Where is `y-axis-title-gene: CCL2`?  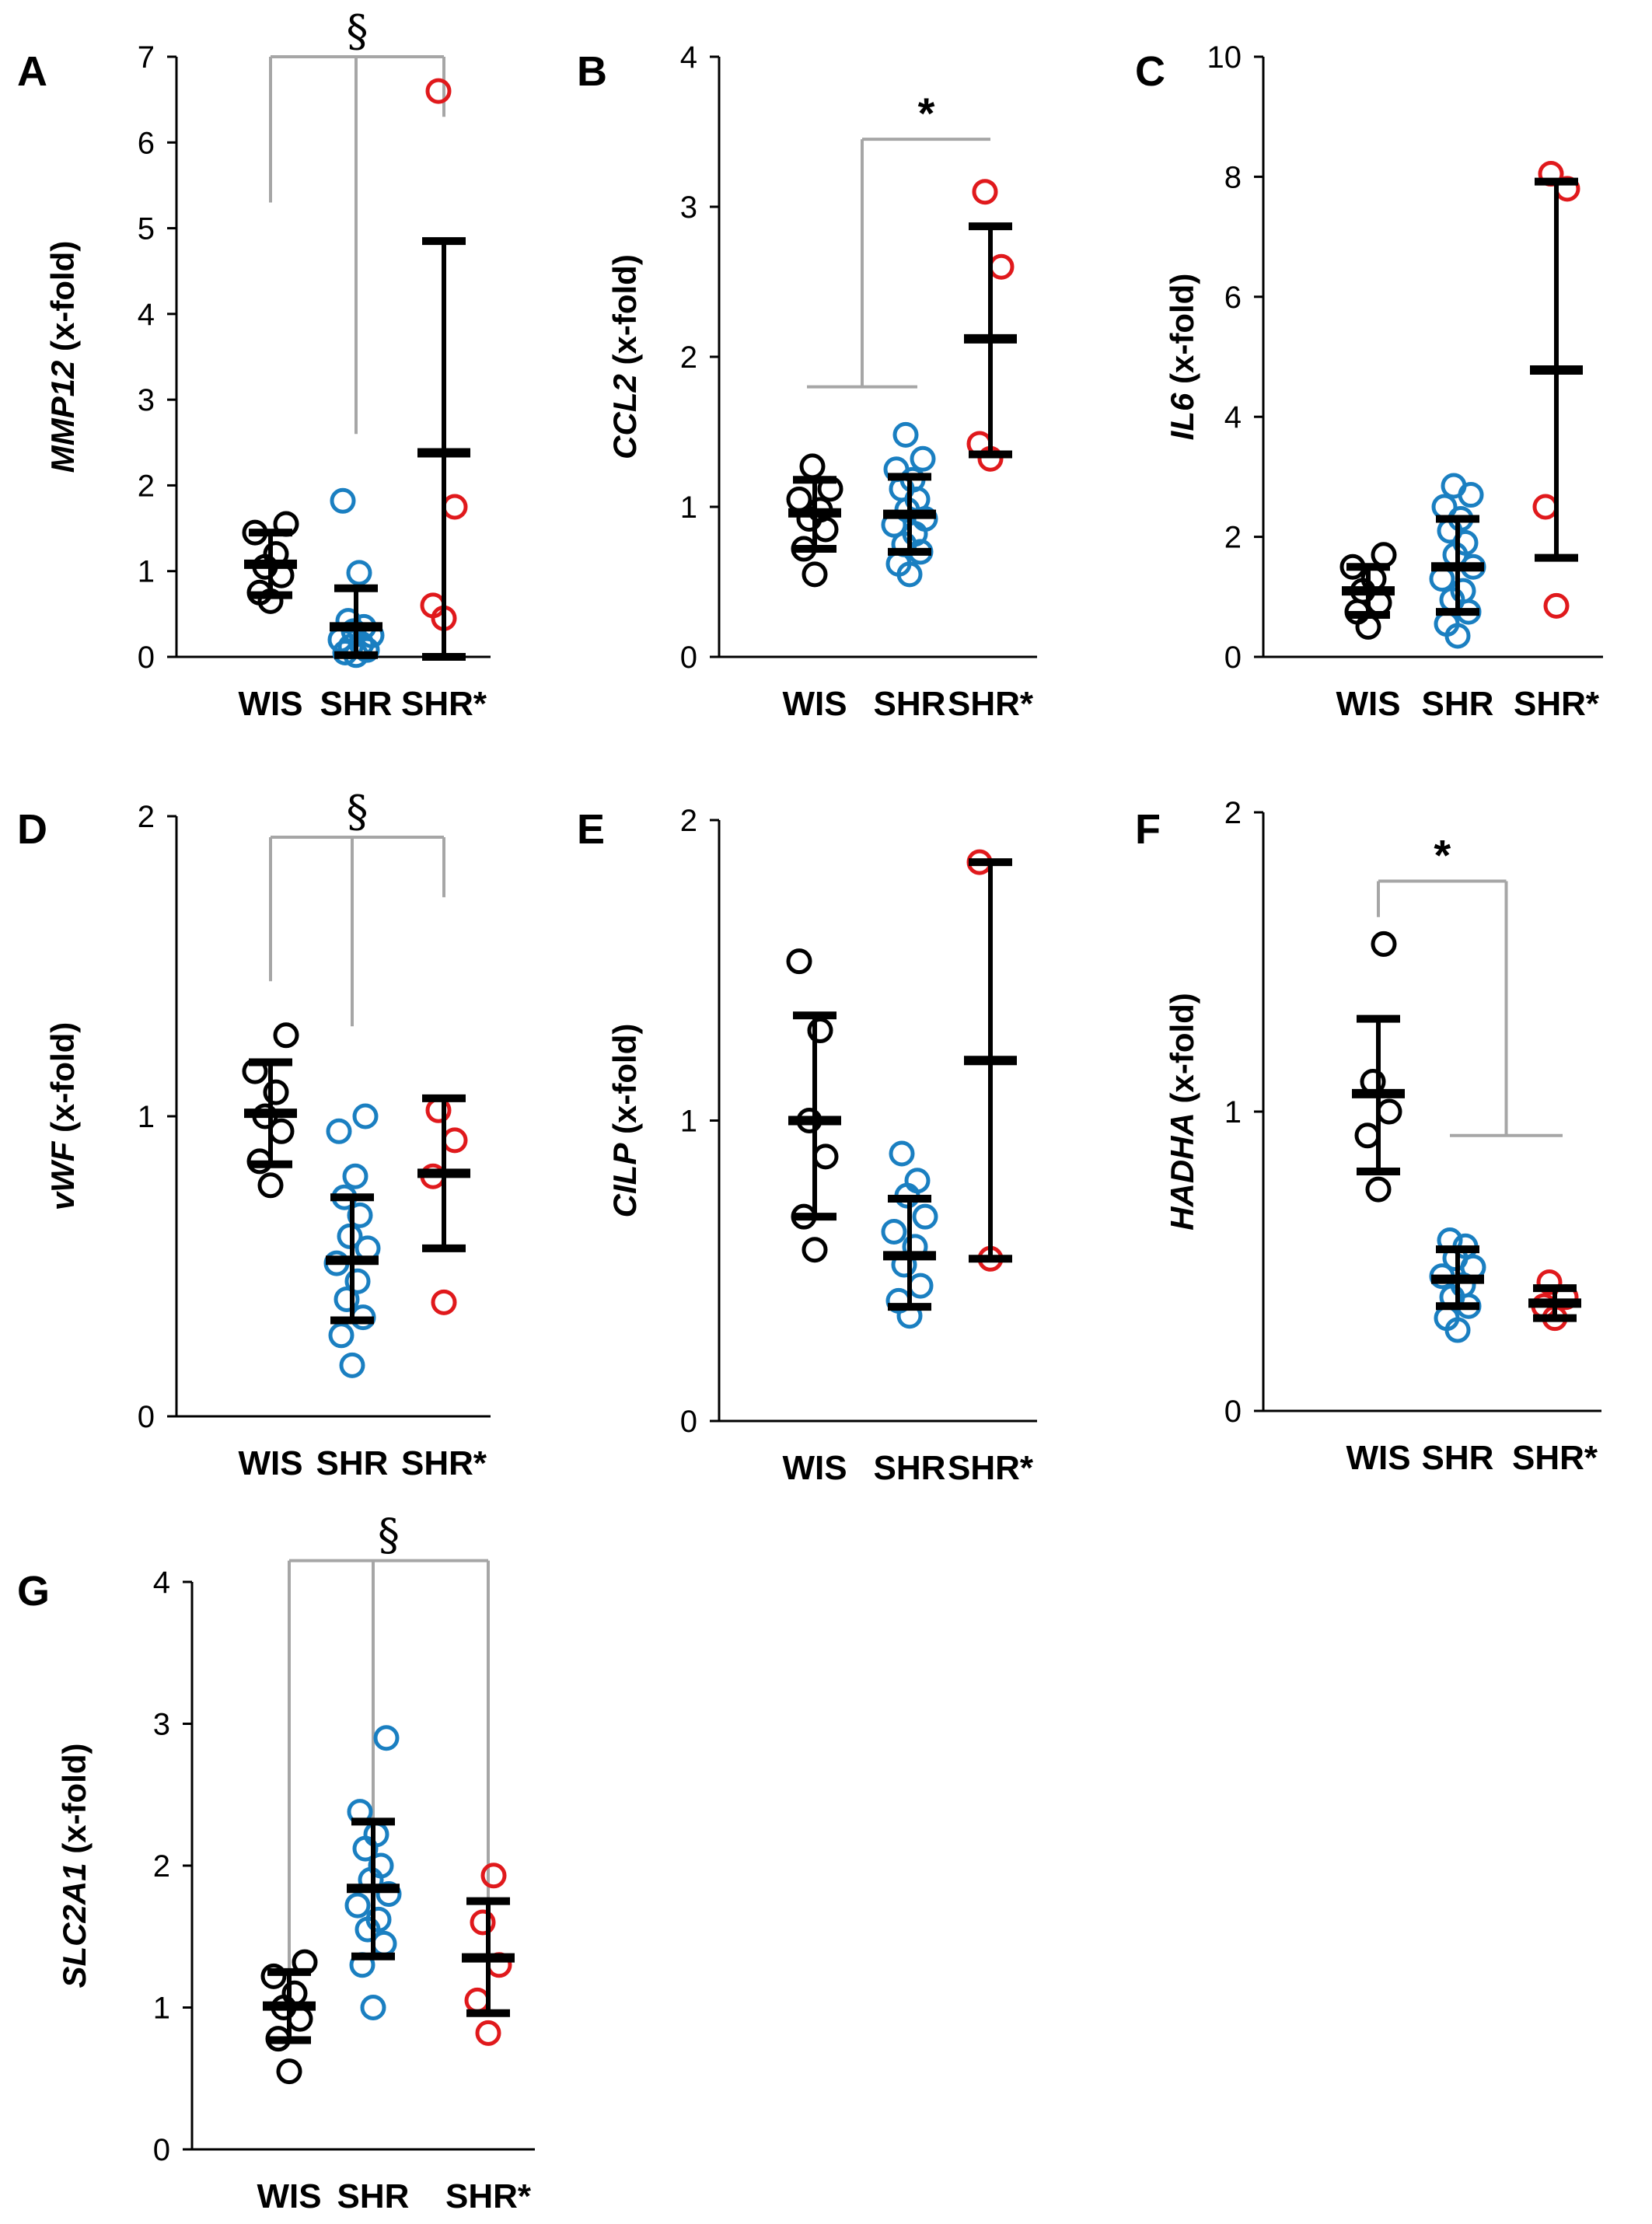
y-axis-title-gene: CCL2 is located at coordinates (624, 416).